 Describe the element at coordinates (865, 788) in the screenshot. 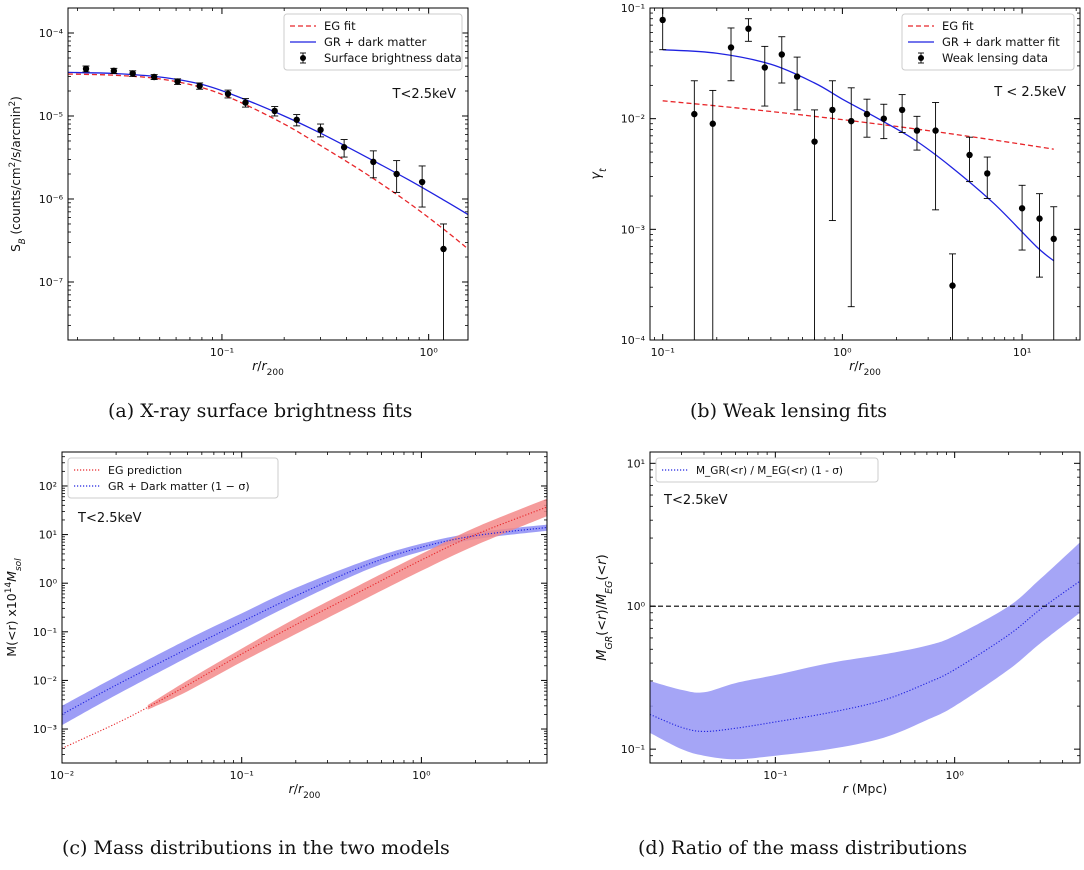

I see `x-axis-label: r (Mpc)` at that location.